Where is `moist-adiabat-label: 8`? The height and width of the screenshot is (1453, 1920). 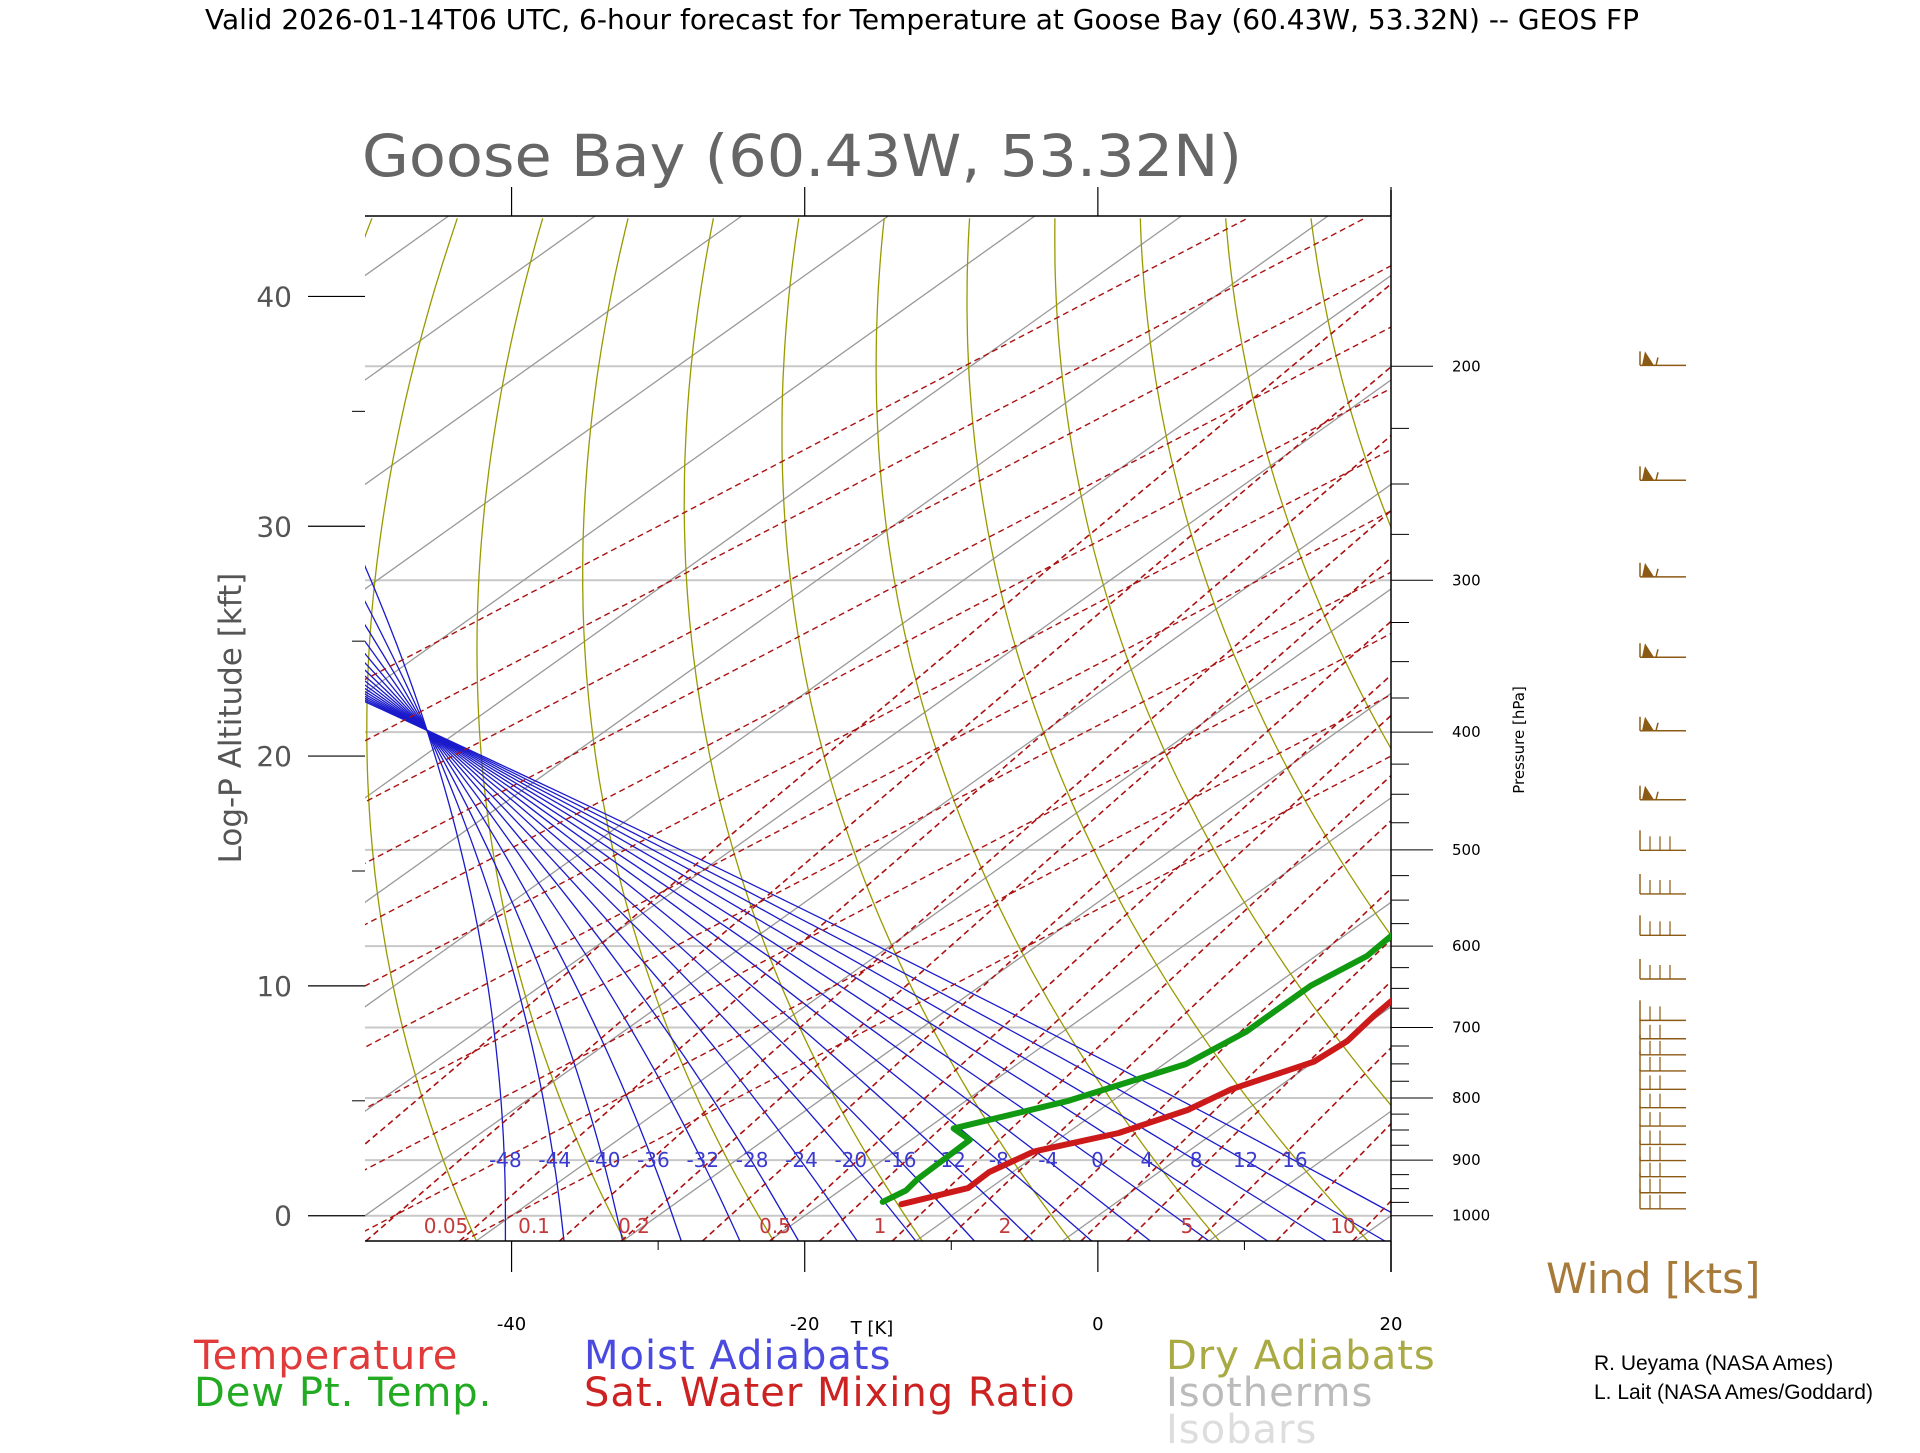
moist-adiabat-label: 8 is located at coordinates (1196, 1160).